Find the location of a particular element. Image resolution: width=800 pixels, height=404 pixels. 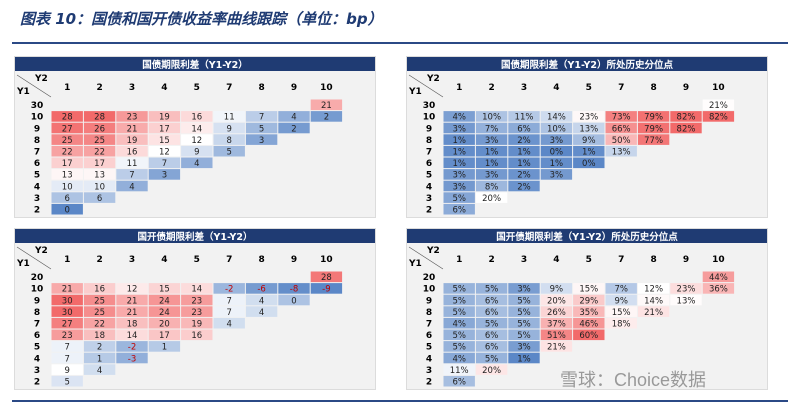

row-header: 7 is located at coordinates (37, 153).